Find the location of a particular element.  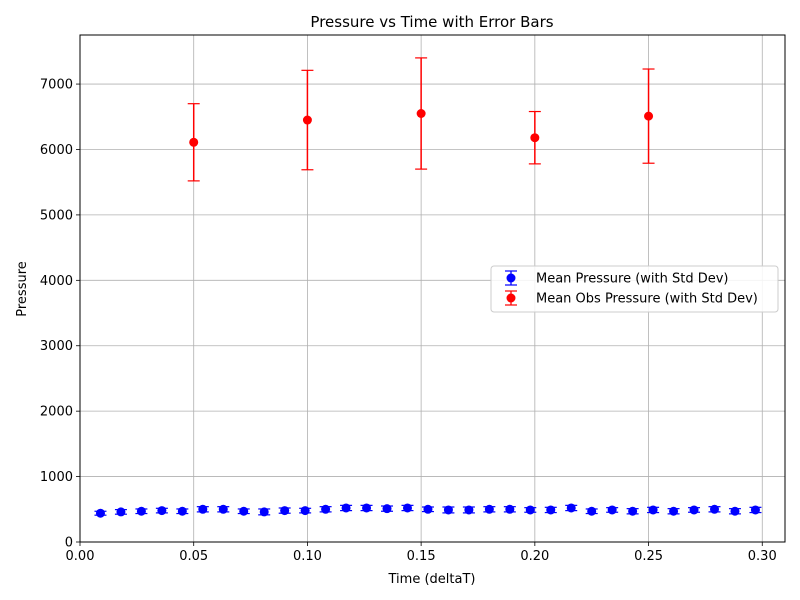

x-tick-label: 0.25 is located at coordinates (648, 556).